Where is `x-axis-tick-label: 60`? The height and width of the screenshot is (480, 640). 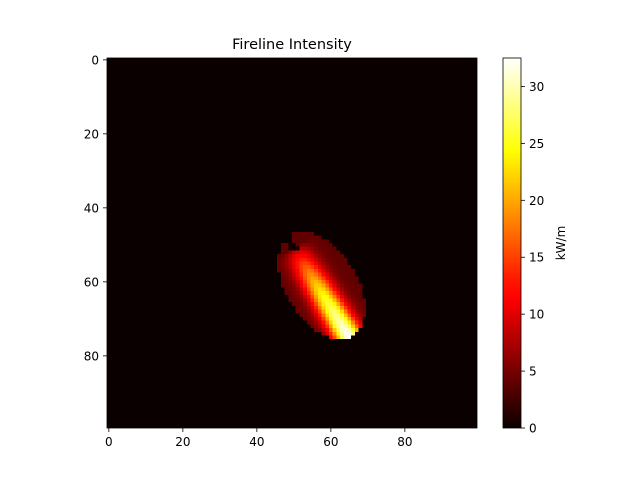 x-axis-tick-label: 60 is located at coordinates (330, 442).